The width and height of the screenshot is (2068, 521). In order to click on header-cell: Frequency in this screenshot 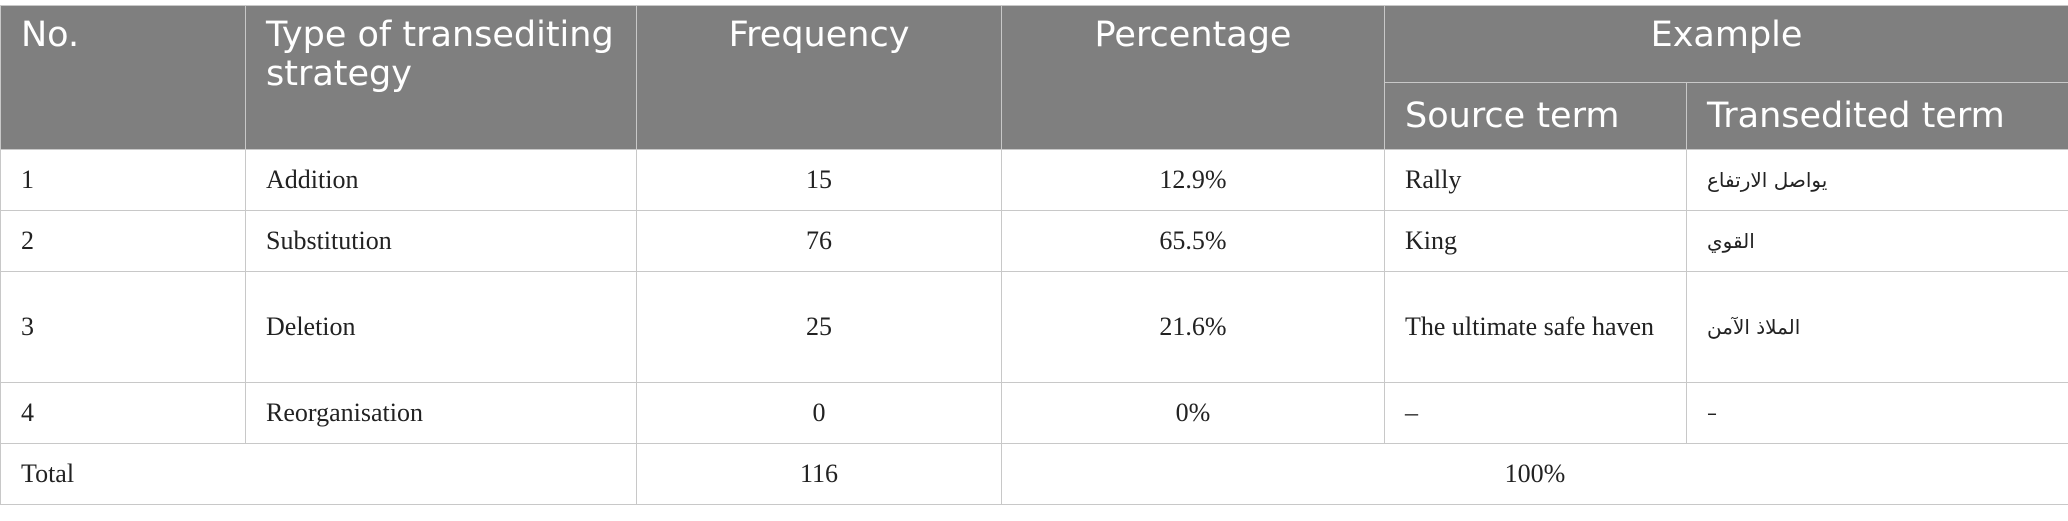, I will do `click(819, 78)`.